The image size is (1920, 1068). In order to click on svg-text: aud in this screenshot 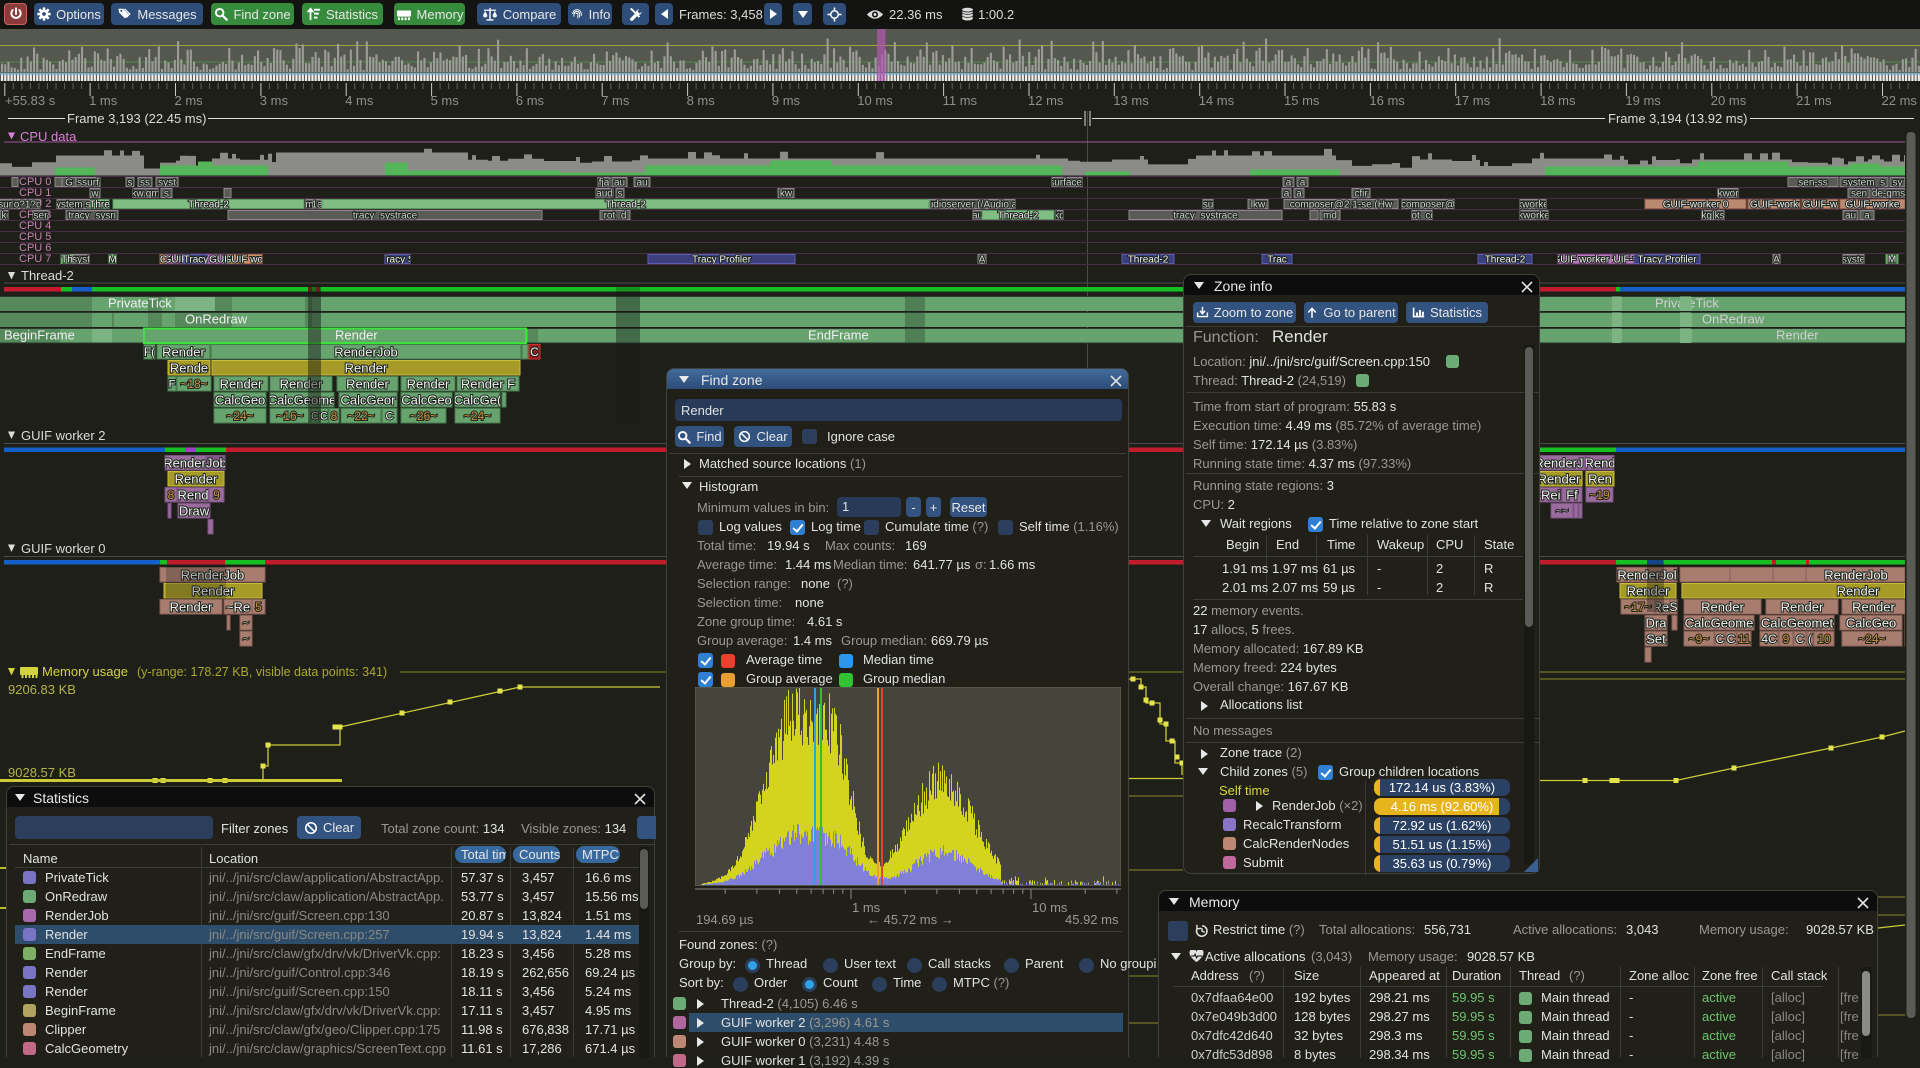, I will do `click(604, 194)`.